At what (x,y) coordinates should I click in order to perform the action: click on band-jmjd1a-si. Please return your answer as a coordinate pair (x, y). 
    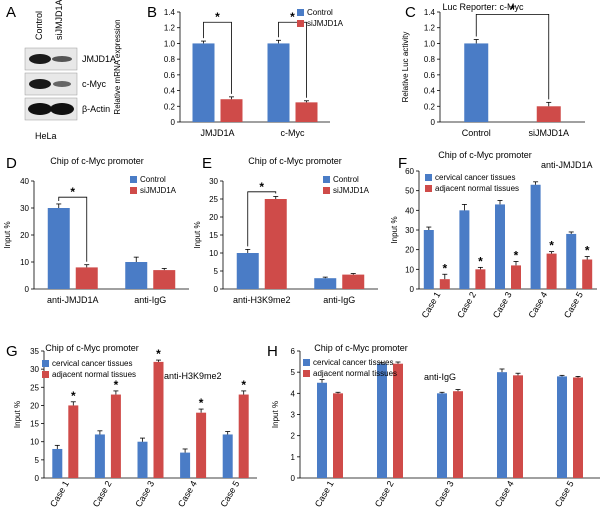
    Looking at the image, I should click on (62, 59).